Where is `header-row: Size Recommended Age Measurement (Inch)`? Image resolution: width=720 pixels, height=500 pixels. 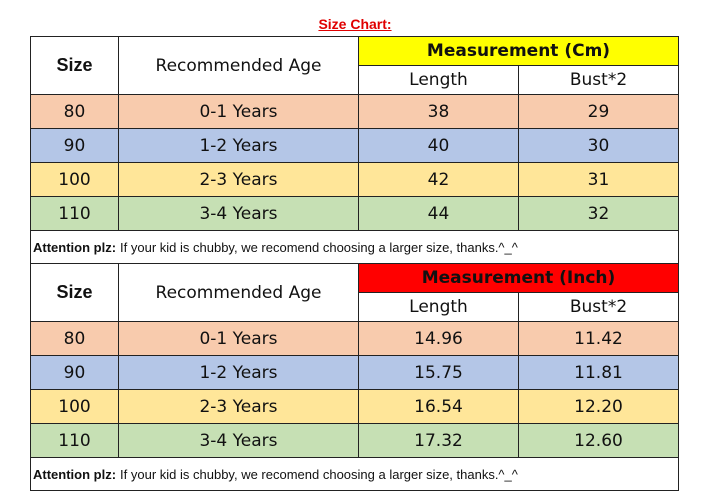
header-row: Size Recommended Age Measurement (Inch) is located at coordinates (354, 292).